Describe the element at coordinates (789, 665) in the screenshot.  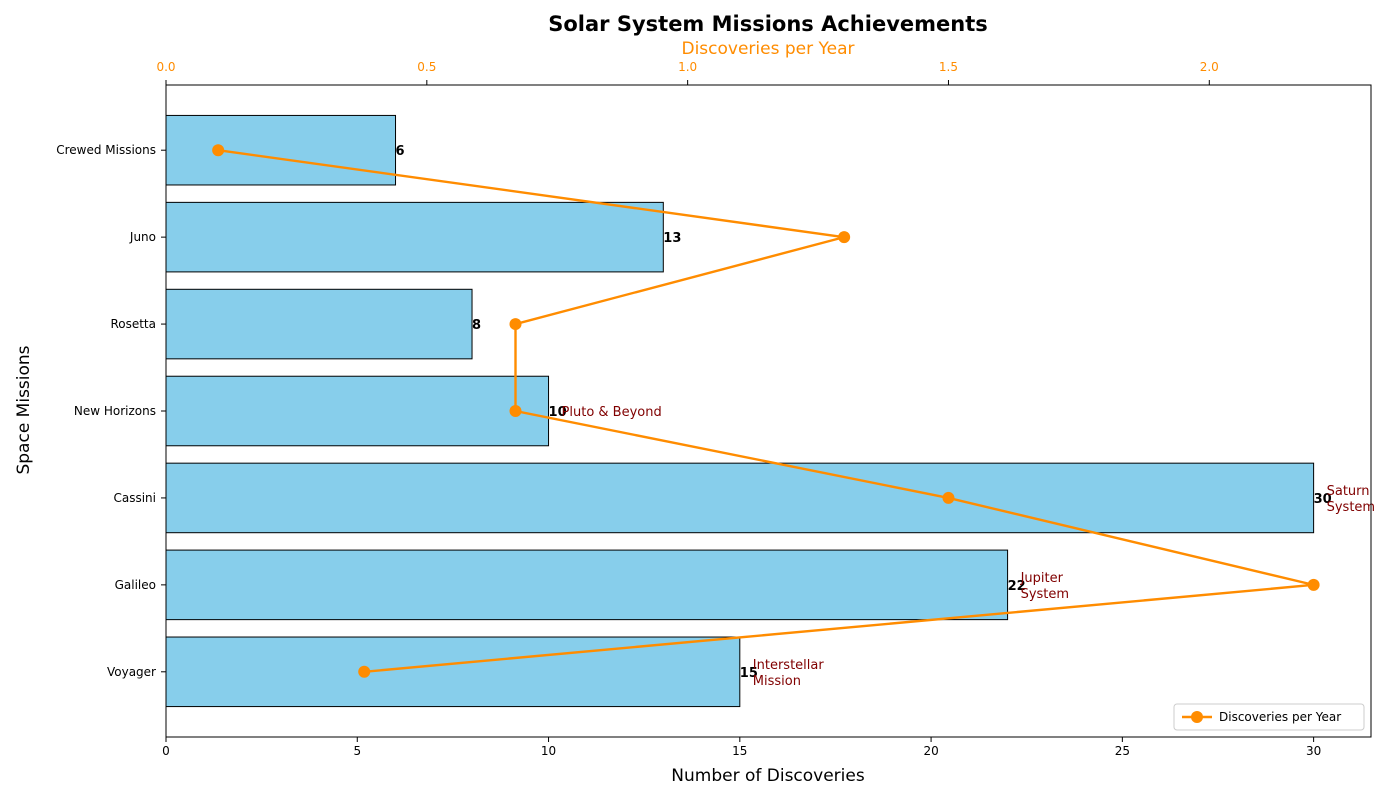
I see `bar-annotation: Interstellar` at that location.